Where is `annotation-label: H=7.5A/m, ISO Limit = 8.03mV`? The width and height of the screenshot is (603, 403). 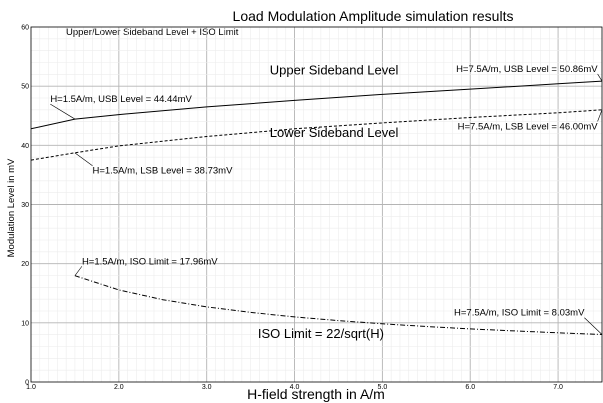 annotation-label: H=7.5A/m, ISO Limit = 8.03mV is located at coordinates (519, 313).